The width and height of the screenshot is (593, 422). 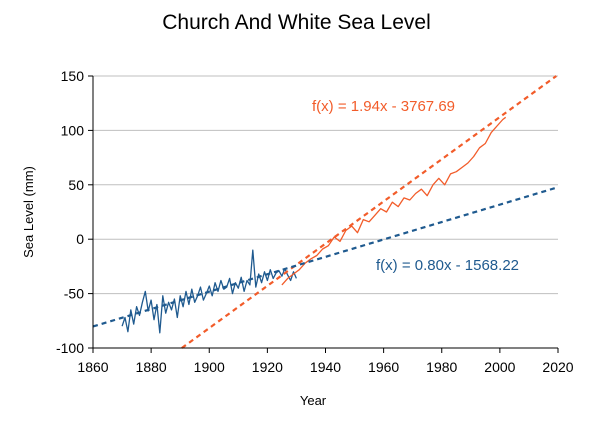 What do you see at coordinates (325, 367) in the screenshot?
I see `x-tick-label: 1940` at bounding box center [325, 367].